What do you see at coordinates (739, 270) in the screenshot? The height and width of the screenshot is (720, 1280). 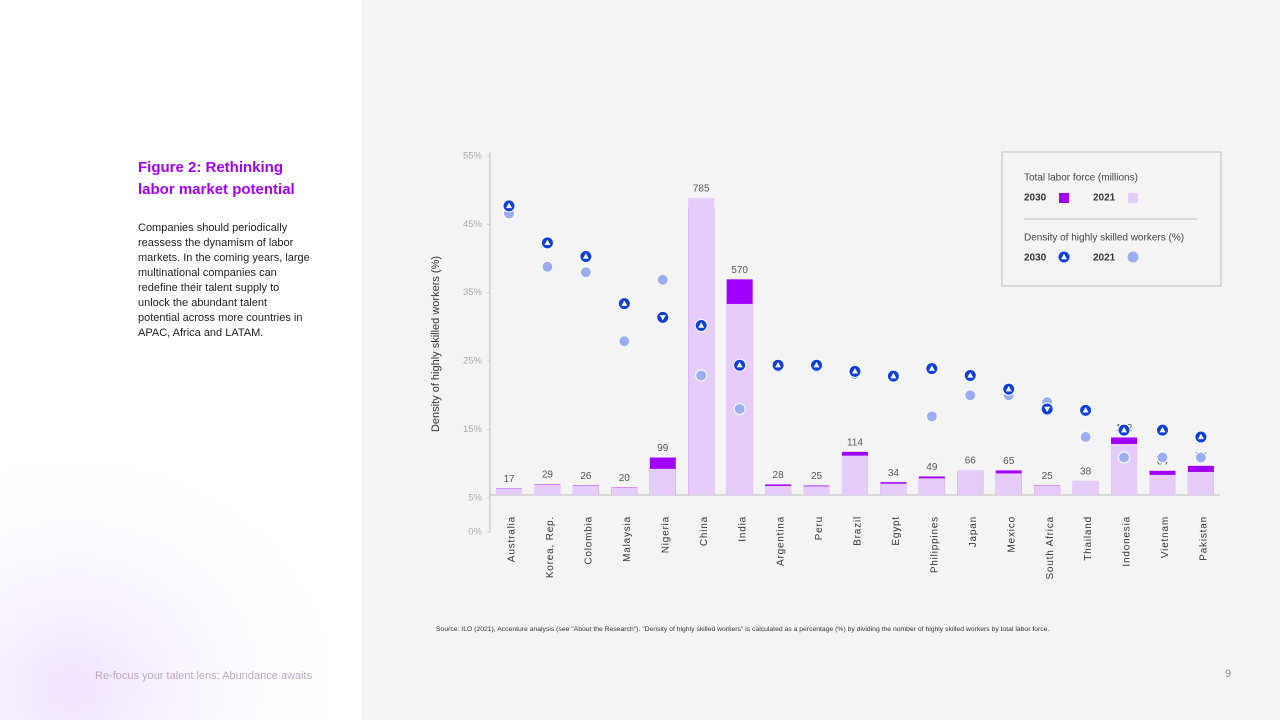 I see `bar-value-label: 570` at bounding box center [739, 270].